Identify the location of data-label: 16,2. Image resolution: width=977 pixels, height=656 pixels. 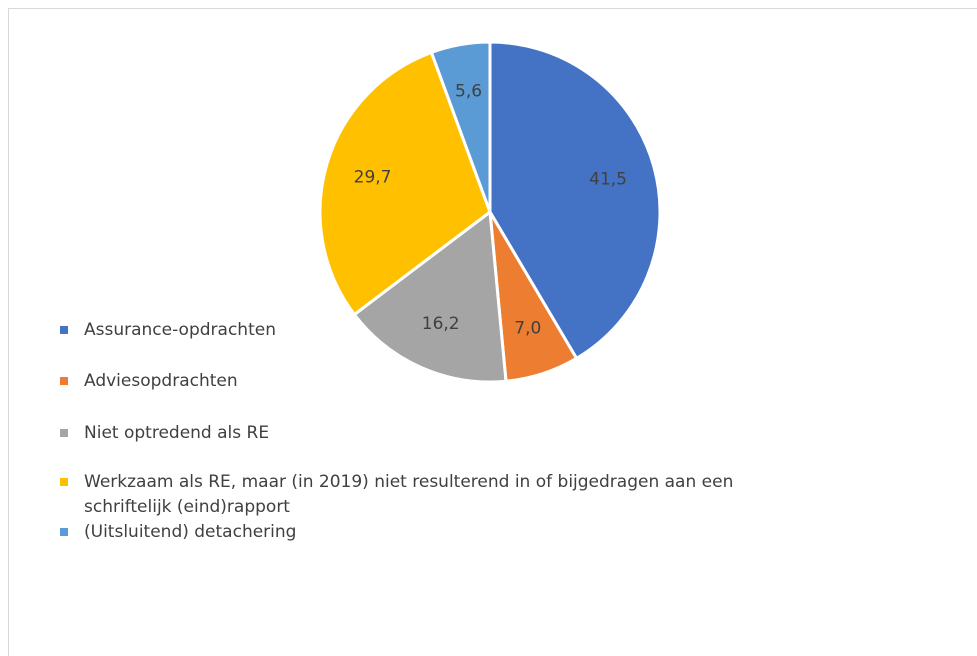
(441, 324).